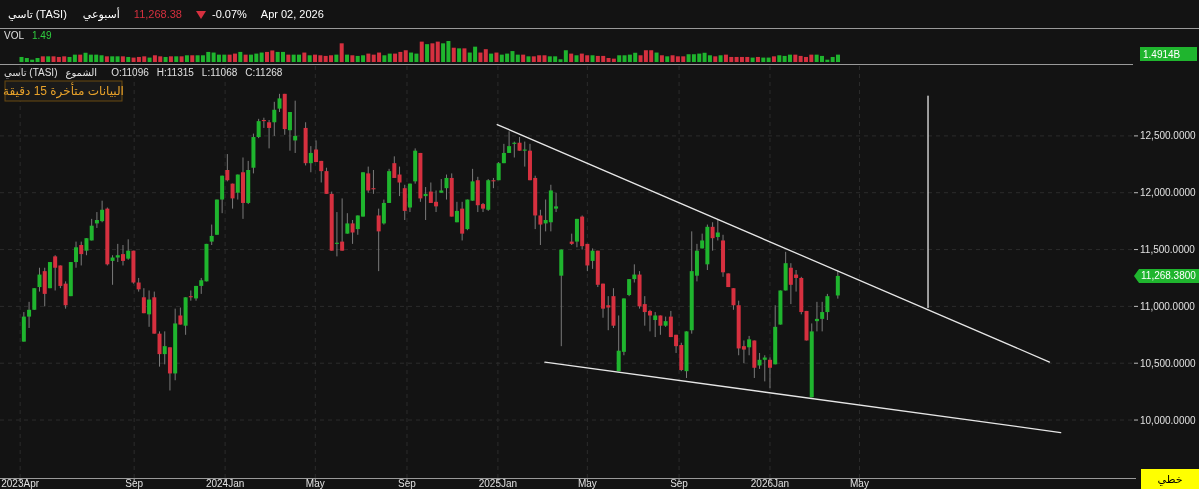  I want to click on annotation: C:11268, so click(264, 72).